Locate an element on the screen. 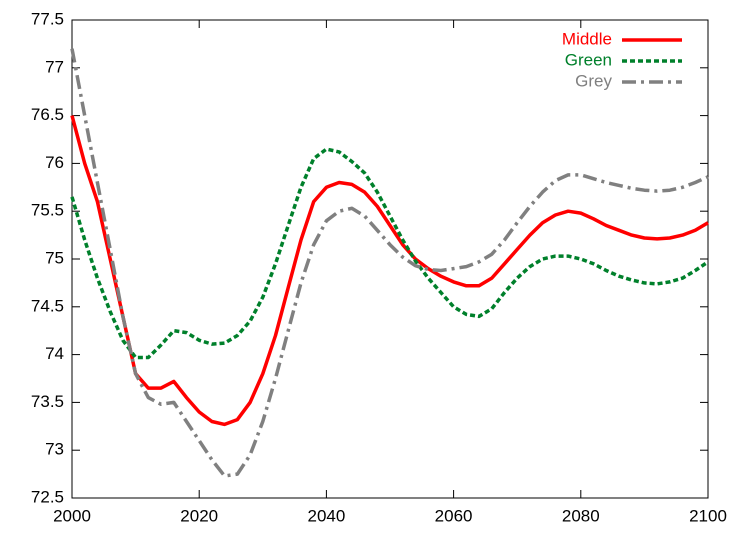 Image resolution: width=734 pixels, height=534 pixels. y-tick-label: 76.5 is located at coordinates (47, 114).